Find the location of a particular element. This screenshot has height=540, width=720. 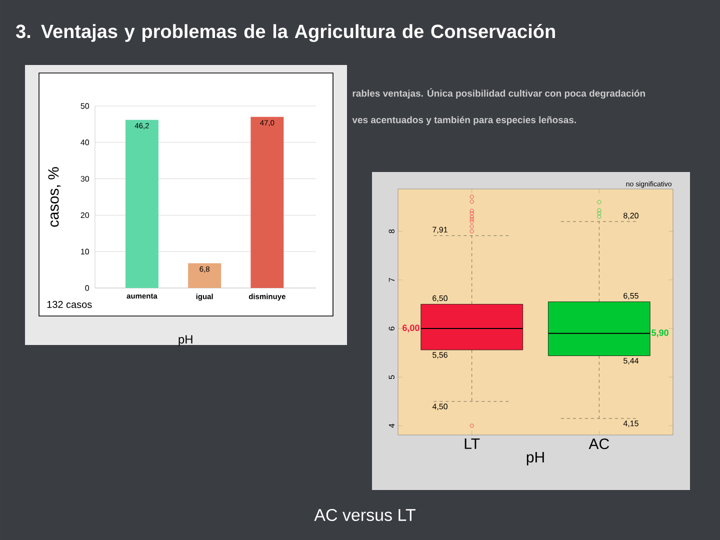

text: AC versus LT is located at coordinates (365, 515).